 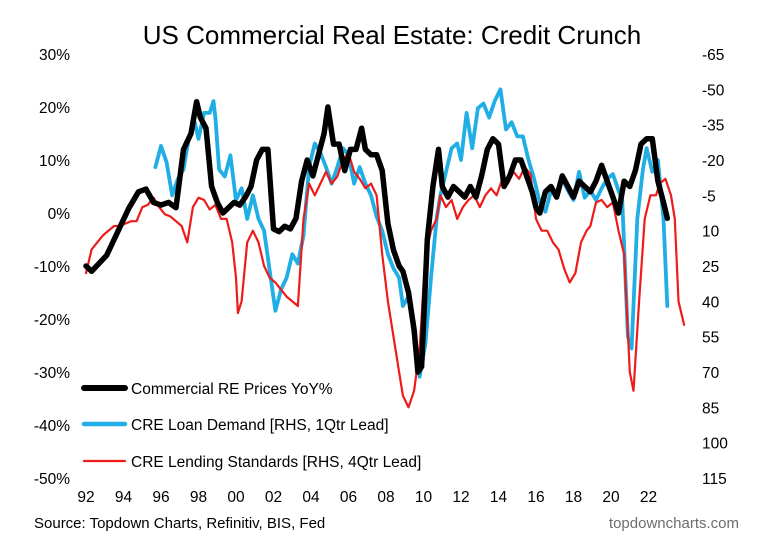 I want to click on x-tick-label: 12, so click(x=460, y=497).